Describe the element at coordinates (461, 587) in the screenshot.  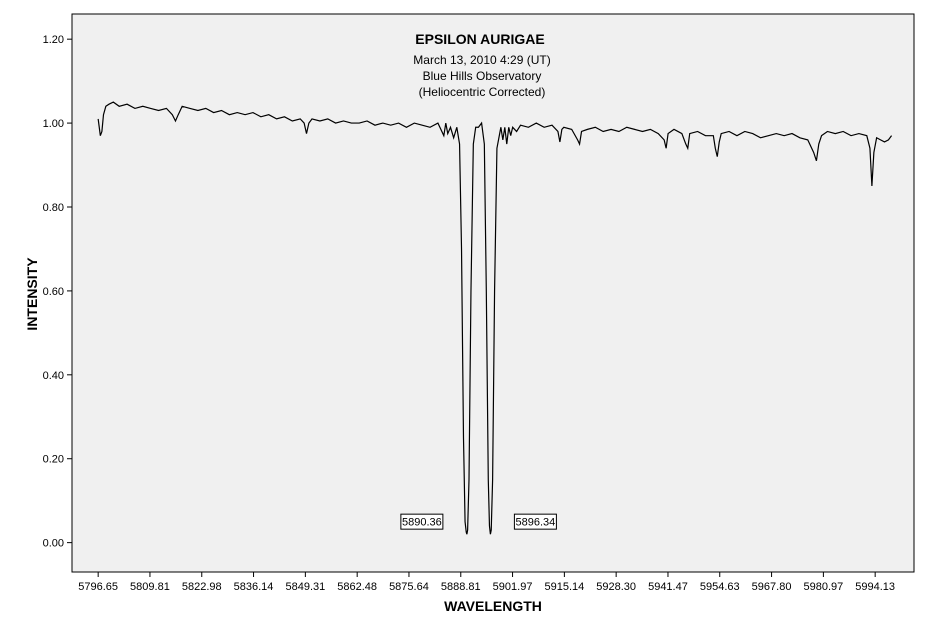
I see `x-tick-label: 5888.81` at that location.